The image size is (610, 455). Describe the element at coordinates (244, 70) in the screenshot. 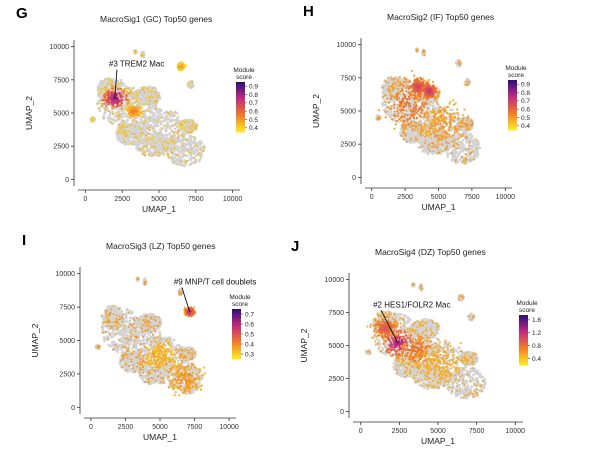

I see `legend-title: Module` at that location.